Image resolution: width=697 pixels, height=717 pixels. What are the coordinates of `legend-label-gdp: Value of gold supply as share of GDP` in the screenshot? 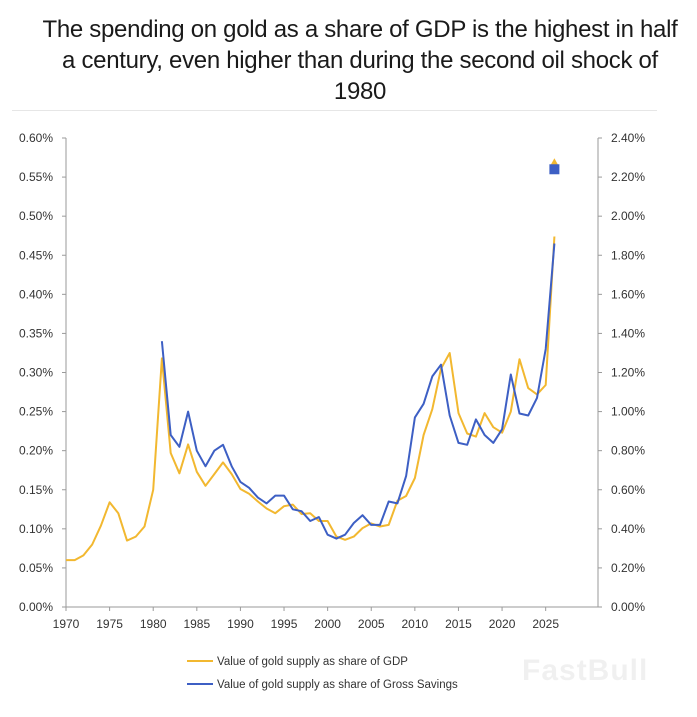 It's located at (312, 662).